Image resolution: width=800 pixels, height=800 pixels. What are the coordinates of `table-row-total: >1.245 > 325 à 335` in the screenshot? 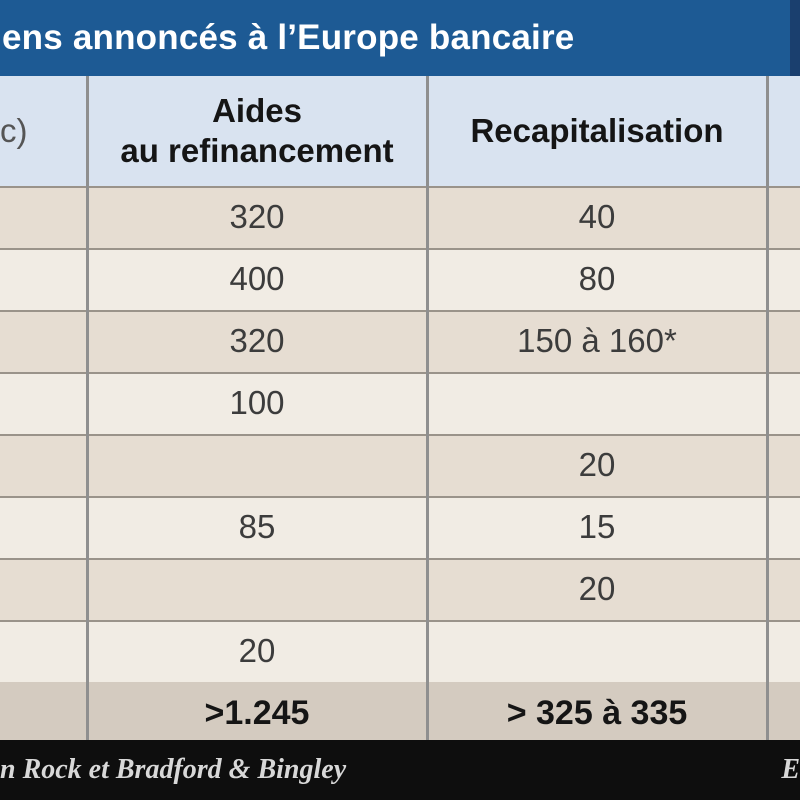 It's located at (400, 713).